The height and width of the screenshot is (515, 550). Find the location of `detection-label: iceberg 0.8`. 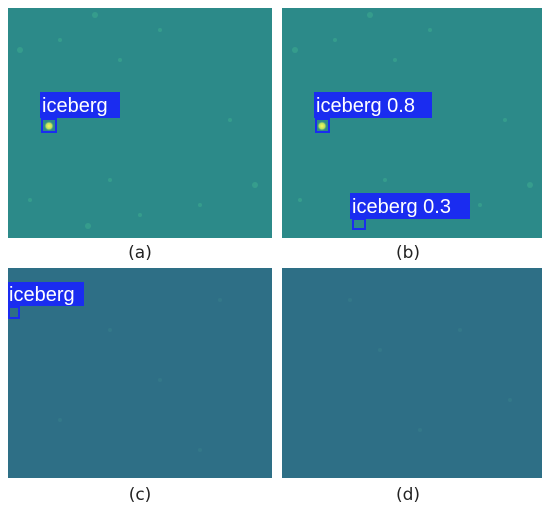

detection-label: iceberg 0.8 is located at coordinates (365, 106).